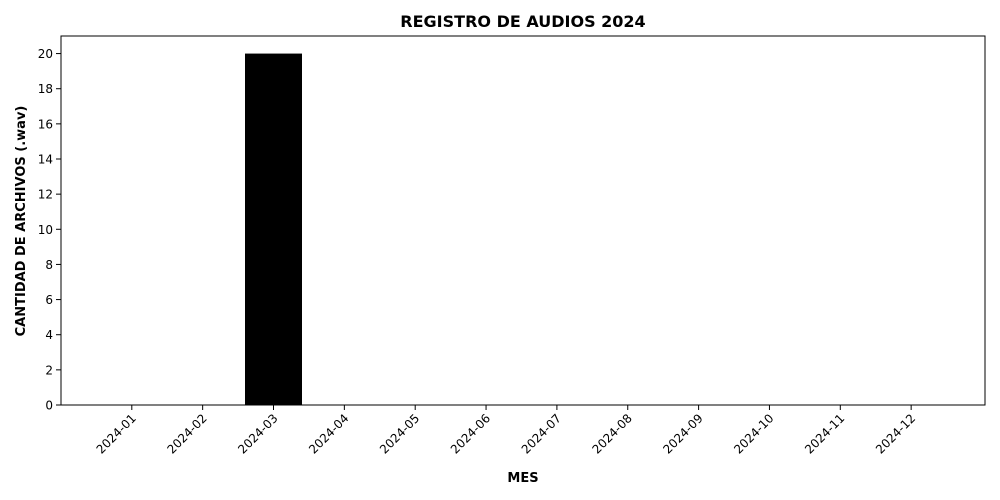 The image size is (1000, 500). I want to click on x-tick-label: 2024-11, so click(824, 433).